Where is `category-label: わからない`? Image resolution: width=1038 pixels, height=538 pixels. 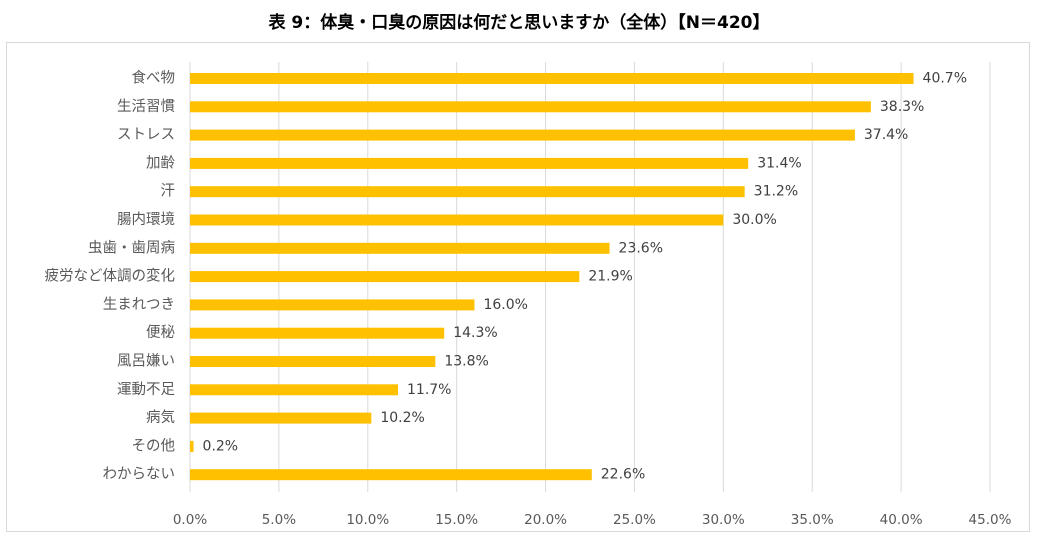 category-label: わからない is located at coordinates (139, 474).